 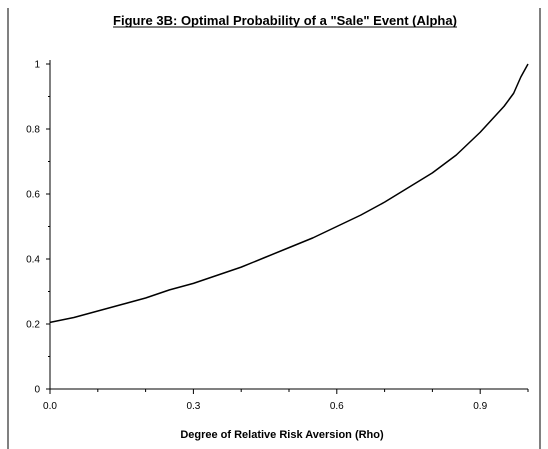 What do you see at coordinates (282, 435) in the screenshot?
I see `x-axis-label: Degree of Relative Risk Aversion (Rho)` at bounding box center [282, 435].